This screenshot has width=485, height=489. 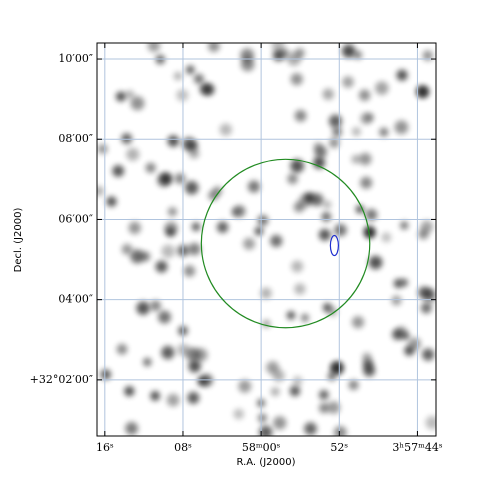 I want to click on x-tick-label: 16ˢ, so click(x=105, y=447).